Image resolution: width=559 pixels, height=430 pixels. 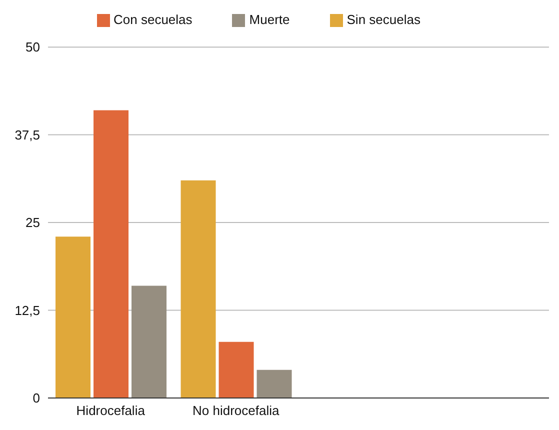 What do you see at coordinates (153, 19) in the screenshot?
I see `legend-label: Con secuelas` at bounding box center [153, 19].